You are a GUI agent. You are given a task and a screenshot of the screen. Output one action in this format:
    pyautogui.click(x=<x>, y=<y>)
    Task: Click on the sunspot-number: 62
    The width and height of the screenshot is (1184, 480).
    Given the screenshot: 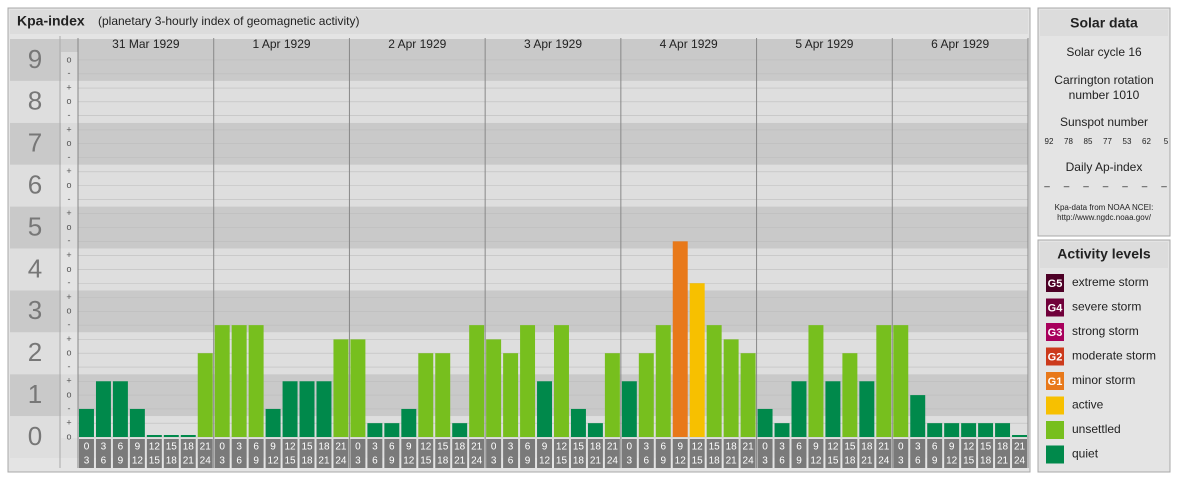 What is the action you would take?
    pyautogui.click(x=1146, y=141)
    